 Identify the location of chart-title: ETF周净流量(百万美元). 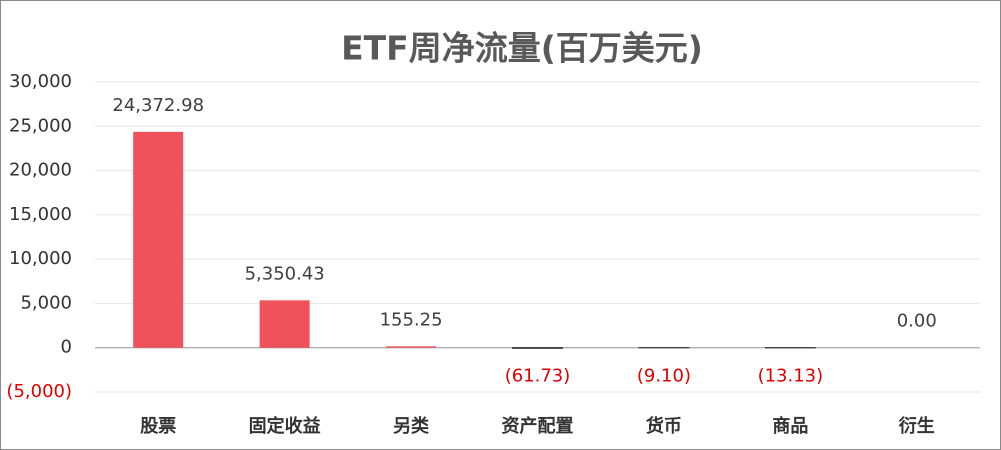
(522, 48).